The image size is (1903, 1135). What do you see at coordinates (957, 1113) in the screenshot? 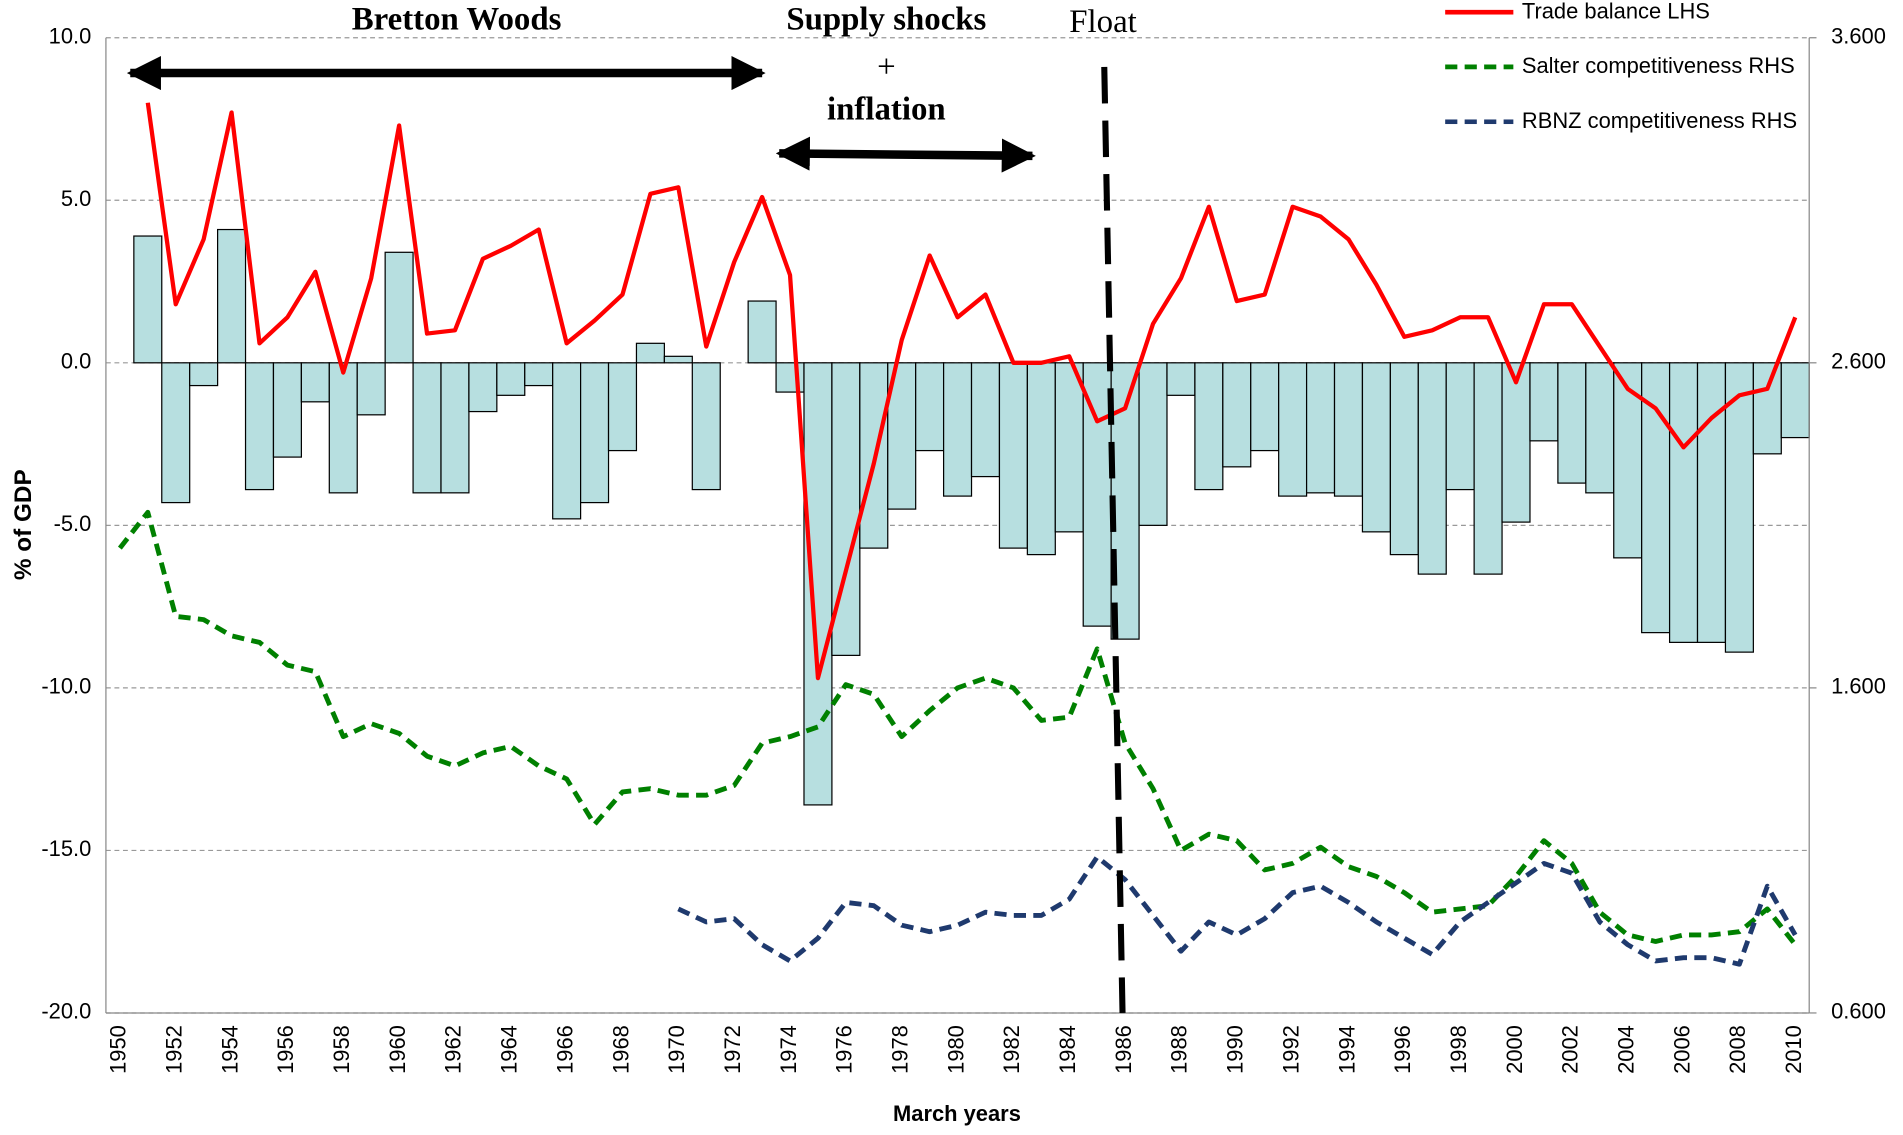
I see `x-axis-title: March years` at bounding box center [957, 1113].